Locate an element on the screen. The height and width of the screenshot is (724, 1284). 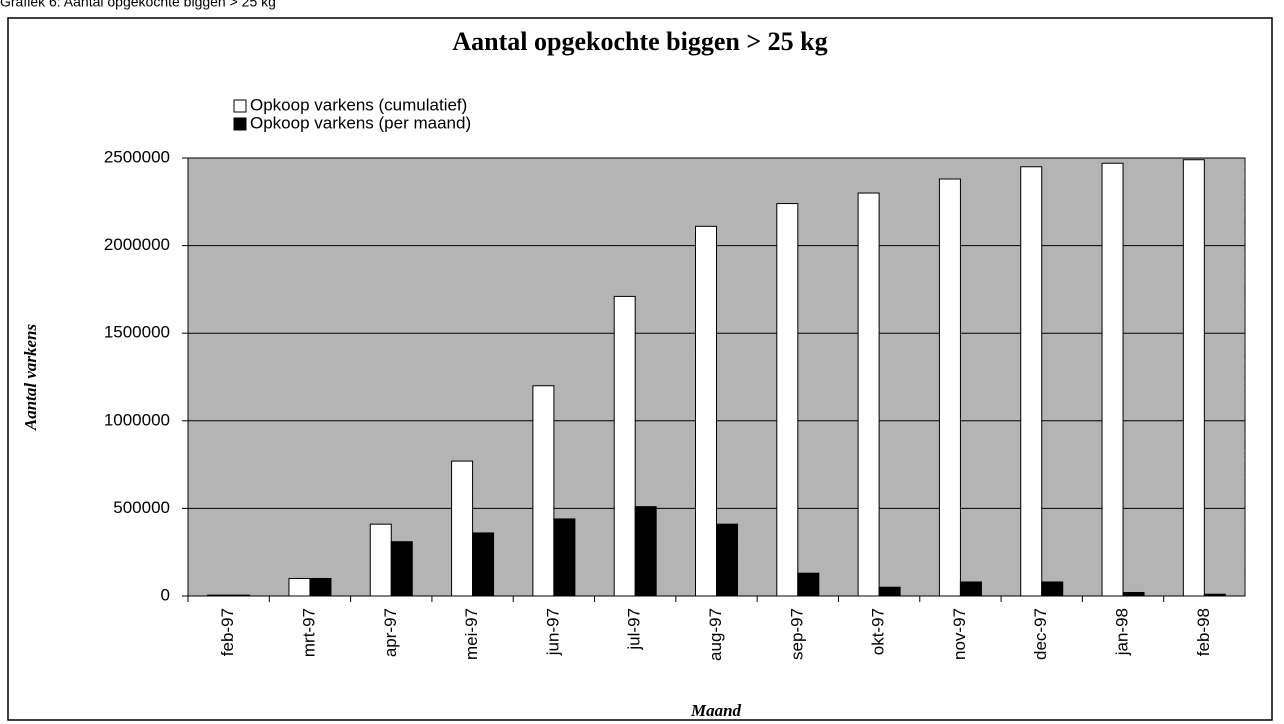
y-tick-label: 2500000 is located at coordinates (137, 156).